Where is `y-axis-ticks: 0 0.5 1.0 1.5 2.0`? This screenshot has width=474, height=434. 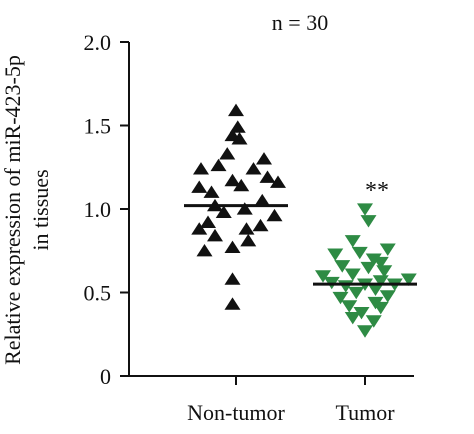
y-axis-ticks: 0 0.5 1.0 1.5 2.0 is located at coordinates (106, 209).